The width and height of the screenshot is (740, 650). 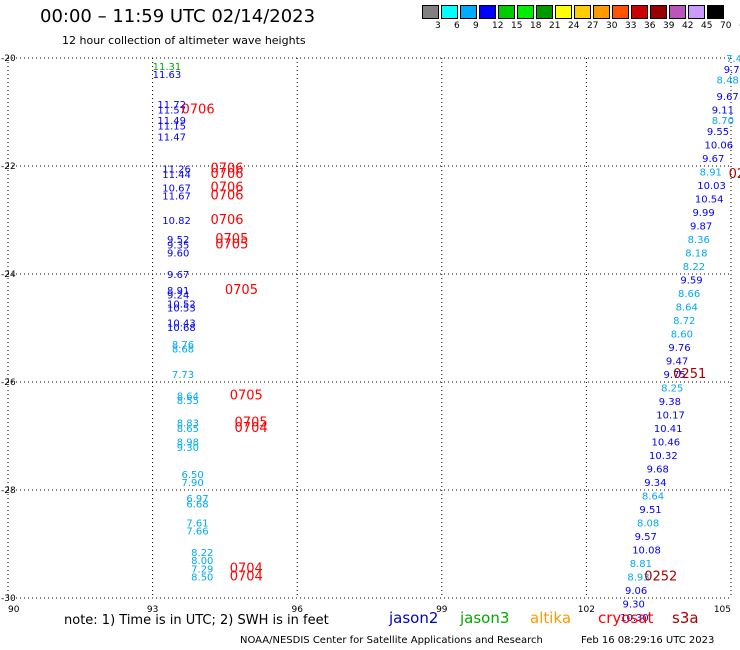 I want to click on wave-height-label: 7.29, so click(x=202, y=569).